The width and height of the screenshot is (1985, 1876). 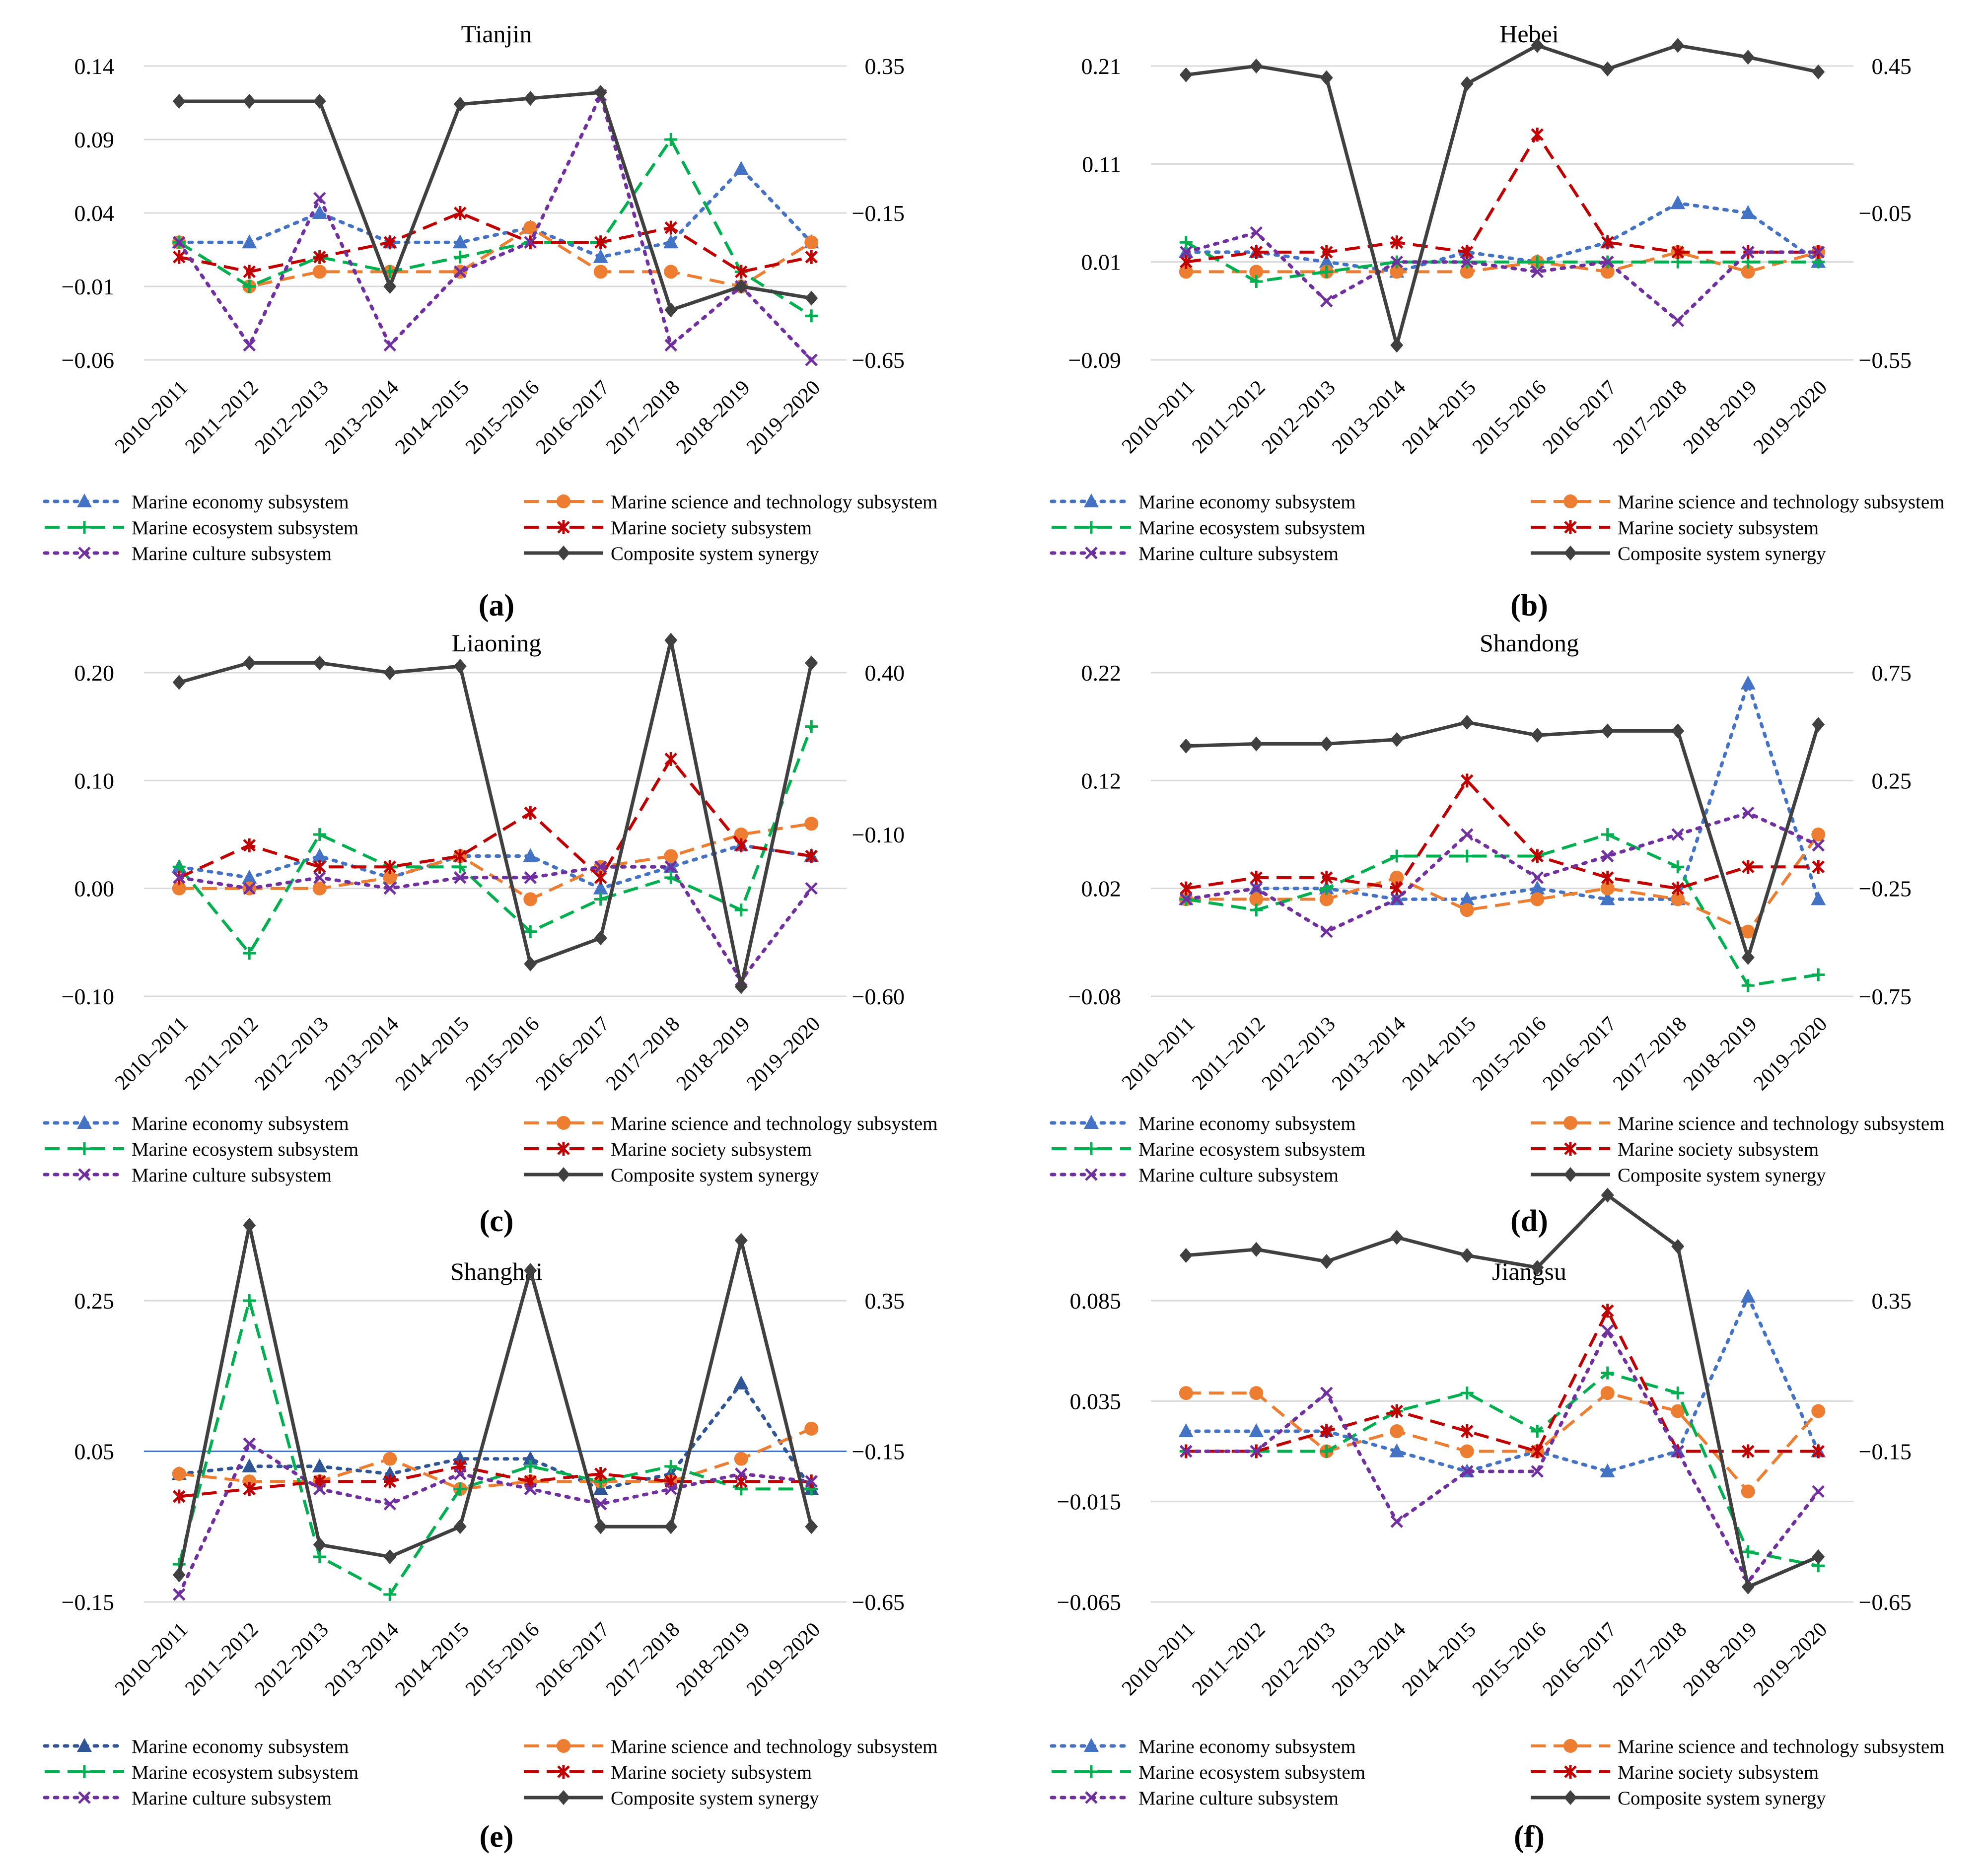 What do you see at coordinates (885, 673) in the screenshot?
I see `right-tick-label: 0.40` at bounding box center [885, 673].